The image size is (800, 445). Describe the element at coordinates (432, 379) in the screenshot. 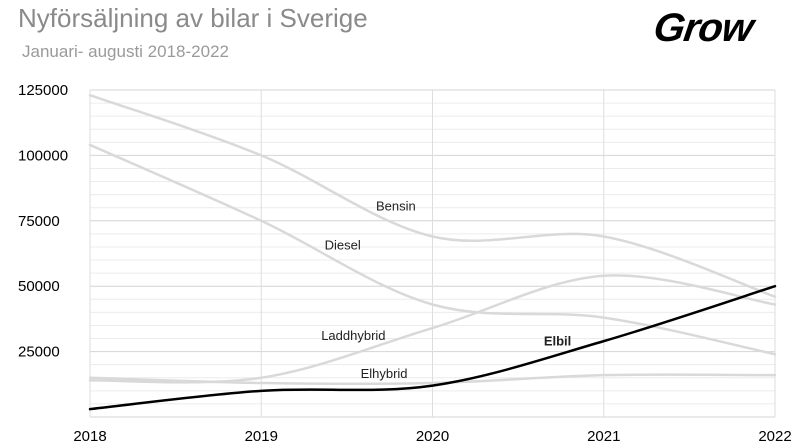

I see `series-line-elhybrid` at that location.